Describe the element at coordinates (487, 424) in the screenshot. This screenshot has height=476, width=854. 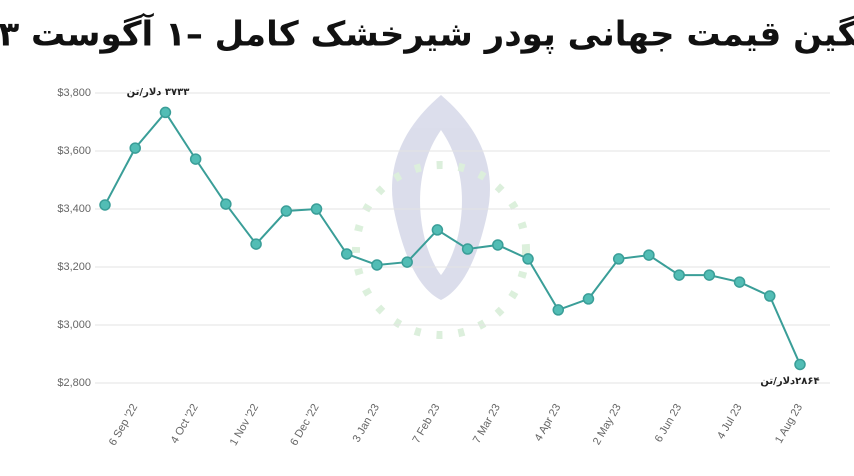
I see `x-tick-label: 7 Mar 23` at that location.